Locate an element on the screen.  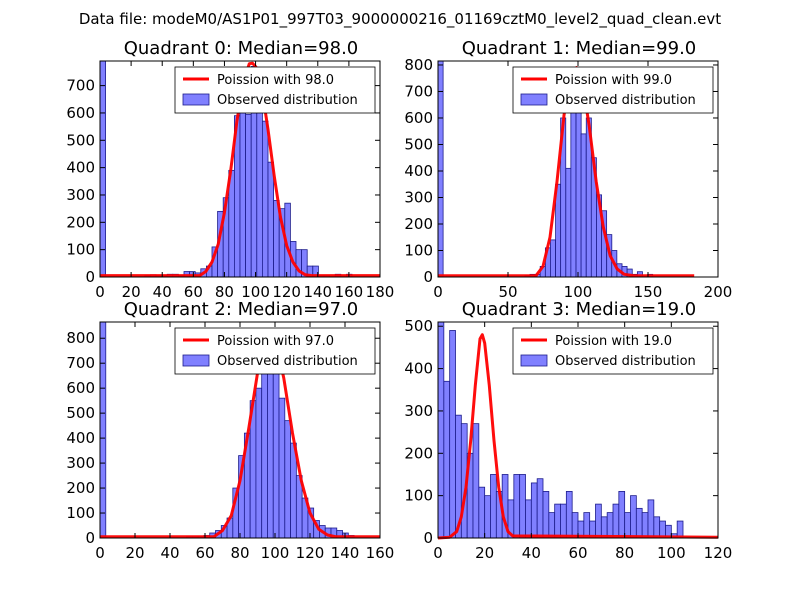
x-tick-label: 0 is located at coordinates (100, 553).